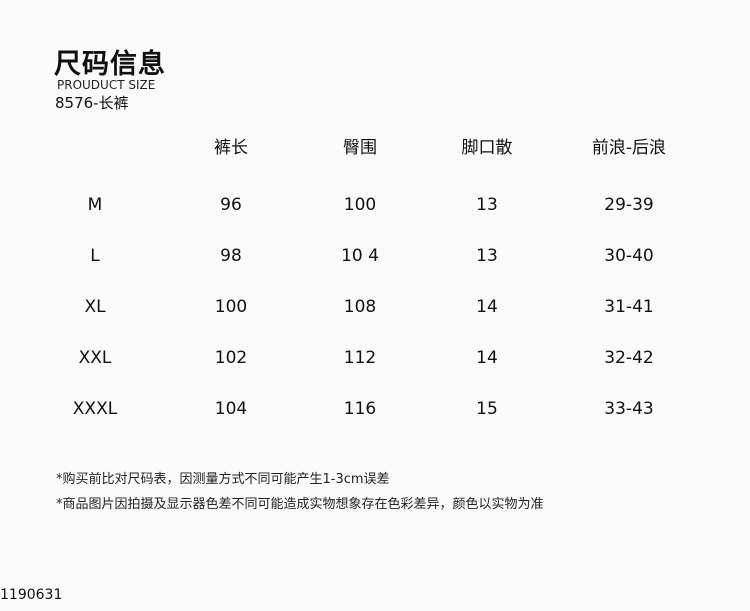 This screenshot has width=750, height=611. Describe the element at coordinates (110, 64) in the screenshot. I see `page-title: 尺码信息` at that location.